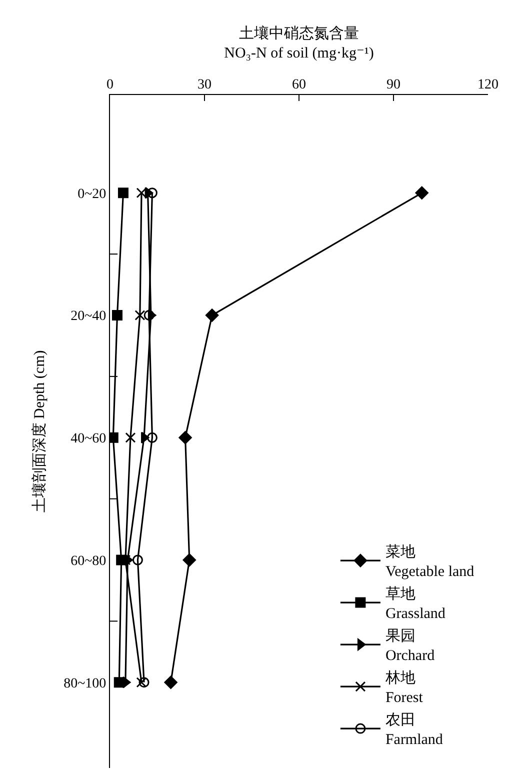 The width and height of the screenshot is (518, 778). I want to click on y-tick-label: 20~40, so click(88, 316).